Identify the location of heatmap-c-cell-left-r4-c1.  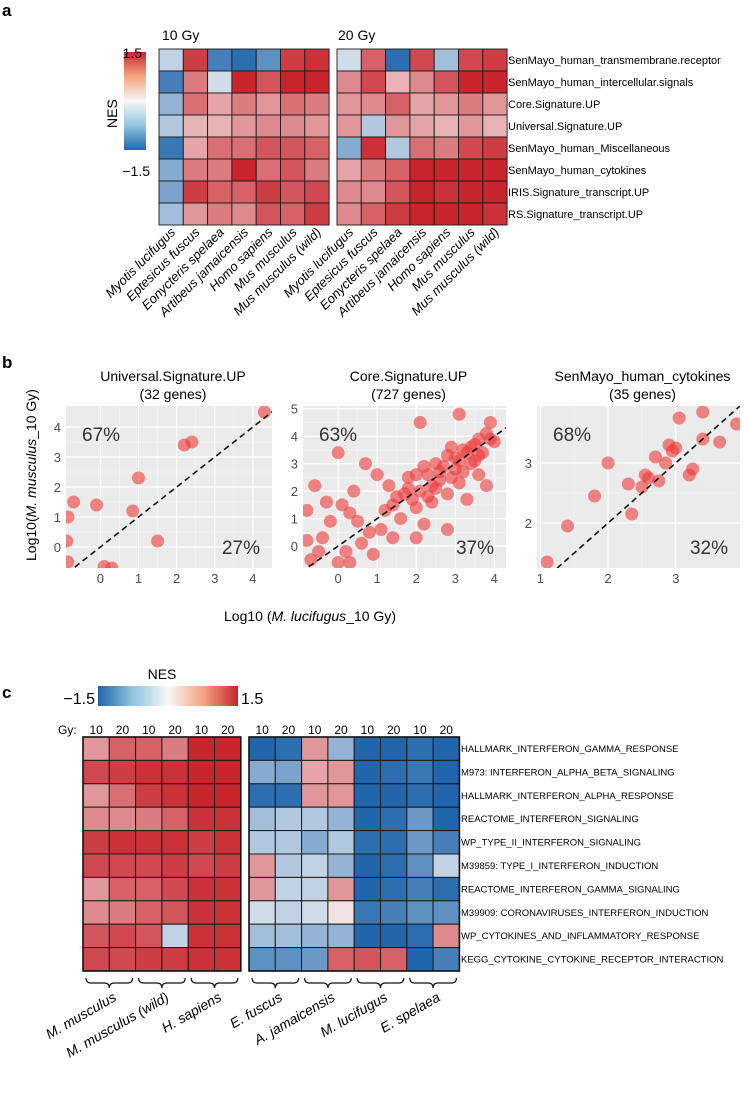
(122, 842).